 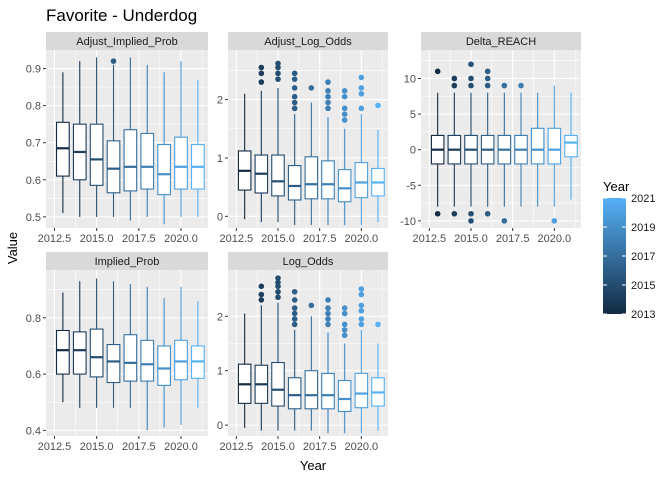 What do you see at coordinates (55, 447) in the screenshot?
I see `x-tick-label: 2012.5` at bounding box center [55, 447].